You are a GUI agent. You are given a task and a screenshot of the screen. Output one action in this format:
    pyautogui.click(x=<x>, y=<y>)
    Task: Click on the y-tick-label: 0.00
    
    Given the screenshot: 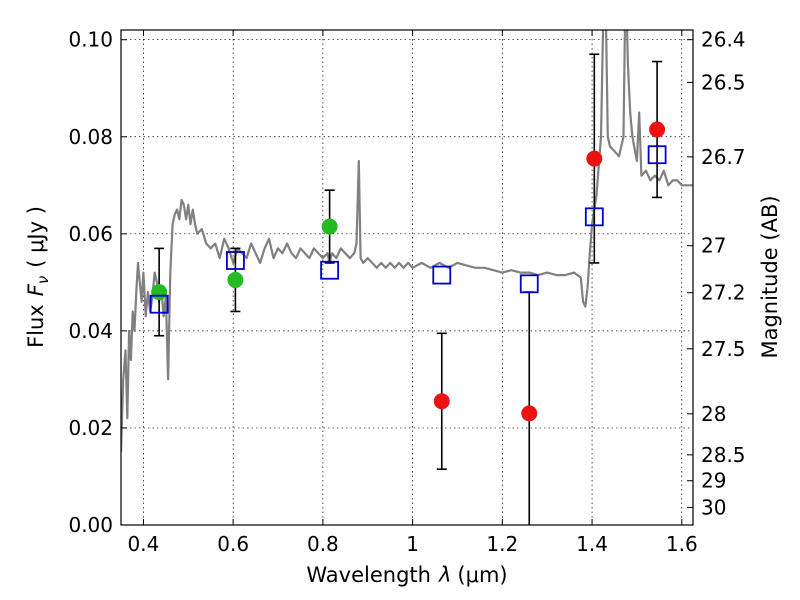 What is the action you would take?
    pyautogui.click(x=90, y=525)
    